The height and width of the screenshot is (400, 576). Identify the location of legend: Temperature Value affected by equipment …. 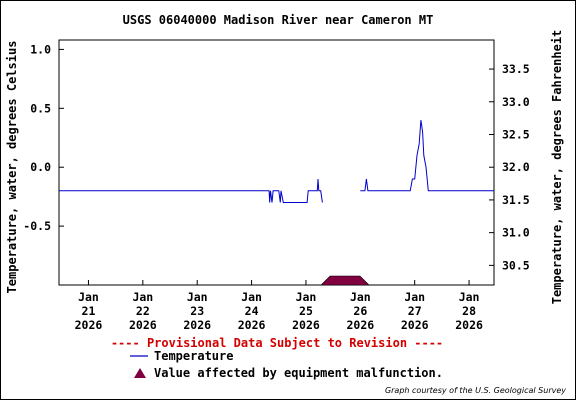
(286, 364).